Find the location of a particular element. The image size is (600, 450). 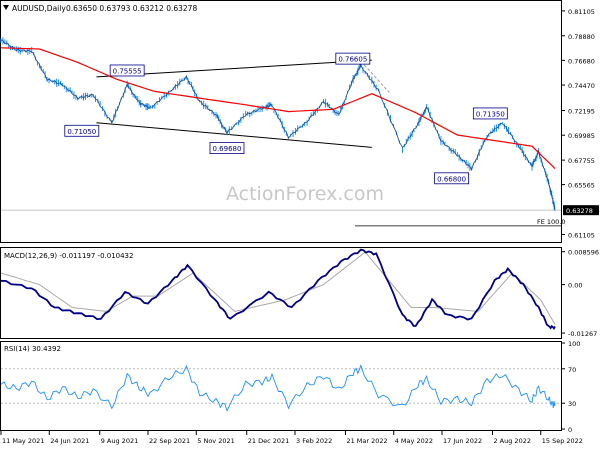

x-tick-label: 15 Sep 2022 is located at coordinates (562, 441).